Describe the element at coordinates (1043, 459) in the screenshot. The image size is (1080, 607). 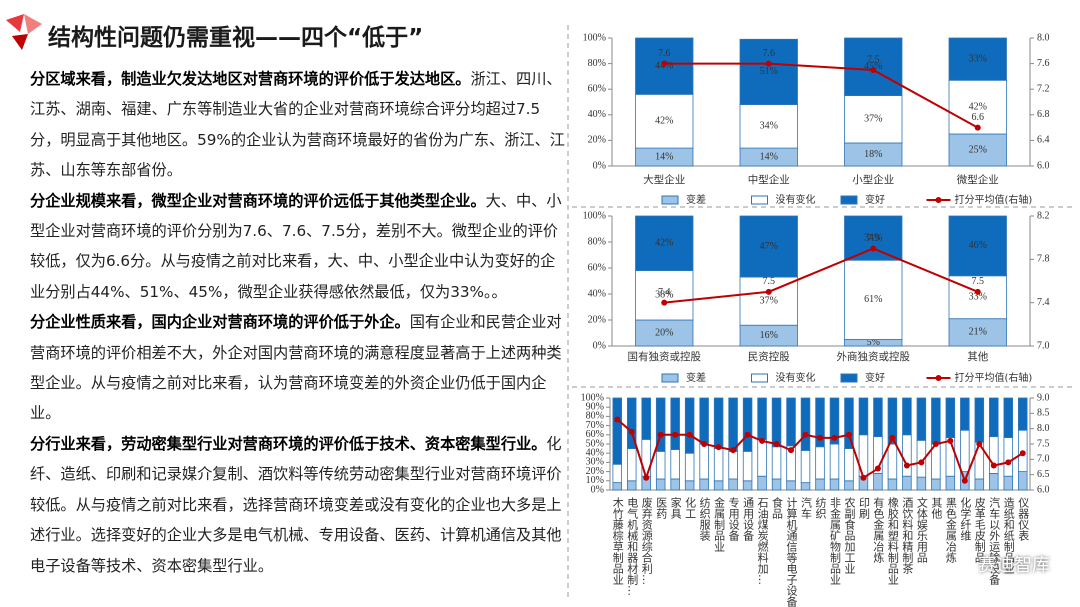
I see `y2-tick-label: 7.0` at that location.